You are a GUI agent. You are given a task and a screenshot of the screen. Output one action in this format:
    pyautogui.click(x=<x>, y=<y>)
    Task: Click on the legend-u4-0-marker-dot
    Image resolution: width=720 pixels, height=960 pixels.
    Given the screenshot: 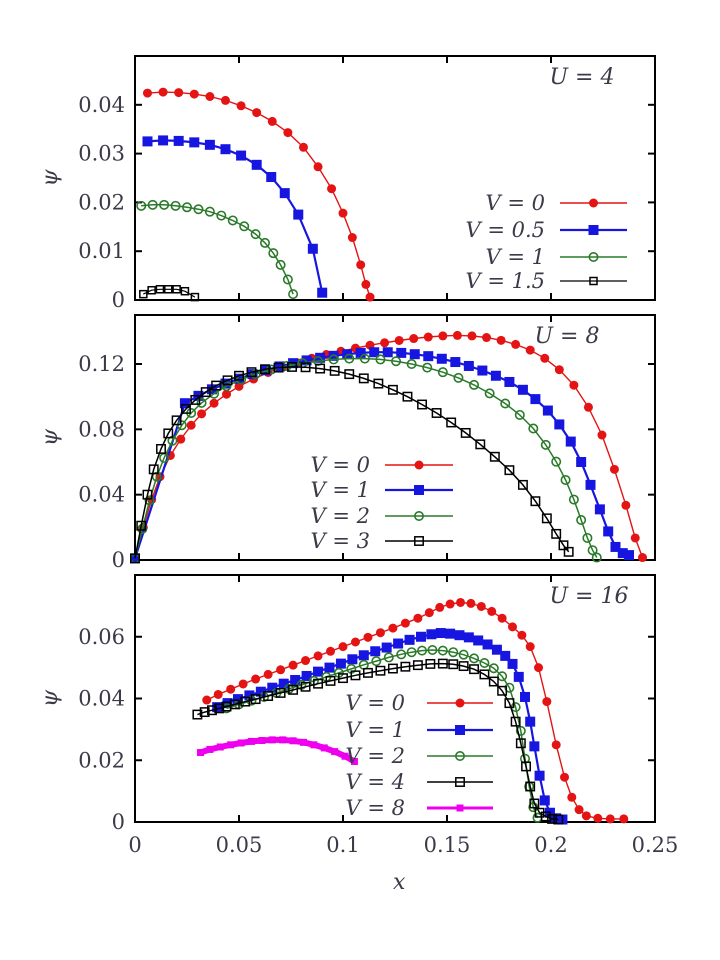 What is the action you would take?
    pyautogui.click(x=593, y=203)
    